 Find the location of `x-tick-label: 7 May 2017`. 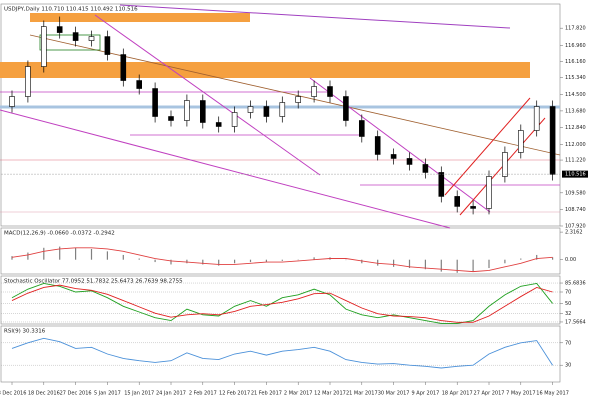

x-tick-label: 7 May 2017 is located at coordinates (520, 394).